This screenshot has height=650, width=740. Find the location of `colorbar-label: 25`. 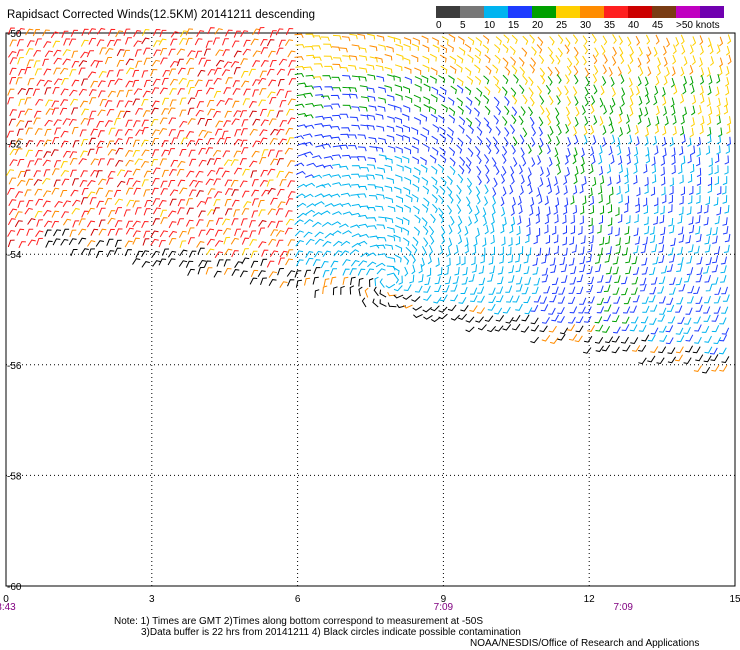

colorbar-label: 25 is located at coordinates (562, 25).